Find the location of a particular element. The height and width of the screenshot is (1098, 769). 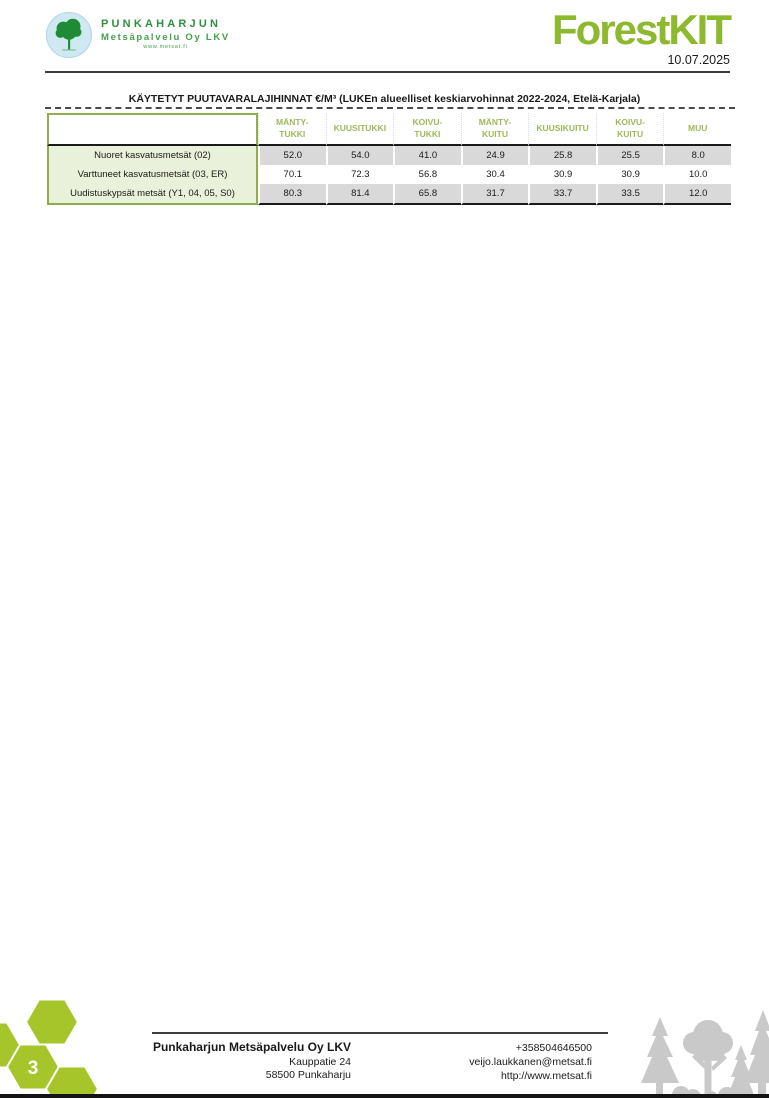

table-cell: 52.0 is located at coordinates (292, 155).